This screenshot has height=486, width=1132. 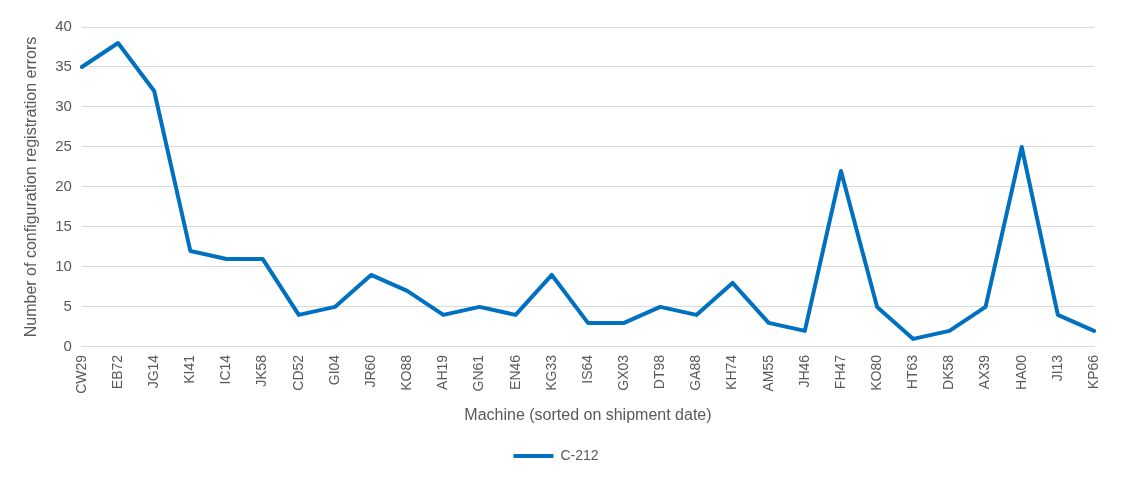 What do you see at coordinates (369, 371) in the screenshot?
I see `x-tick-label: JR60` at bounding box center [369, 371].